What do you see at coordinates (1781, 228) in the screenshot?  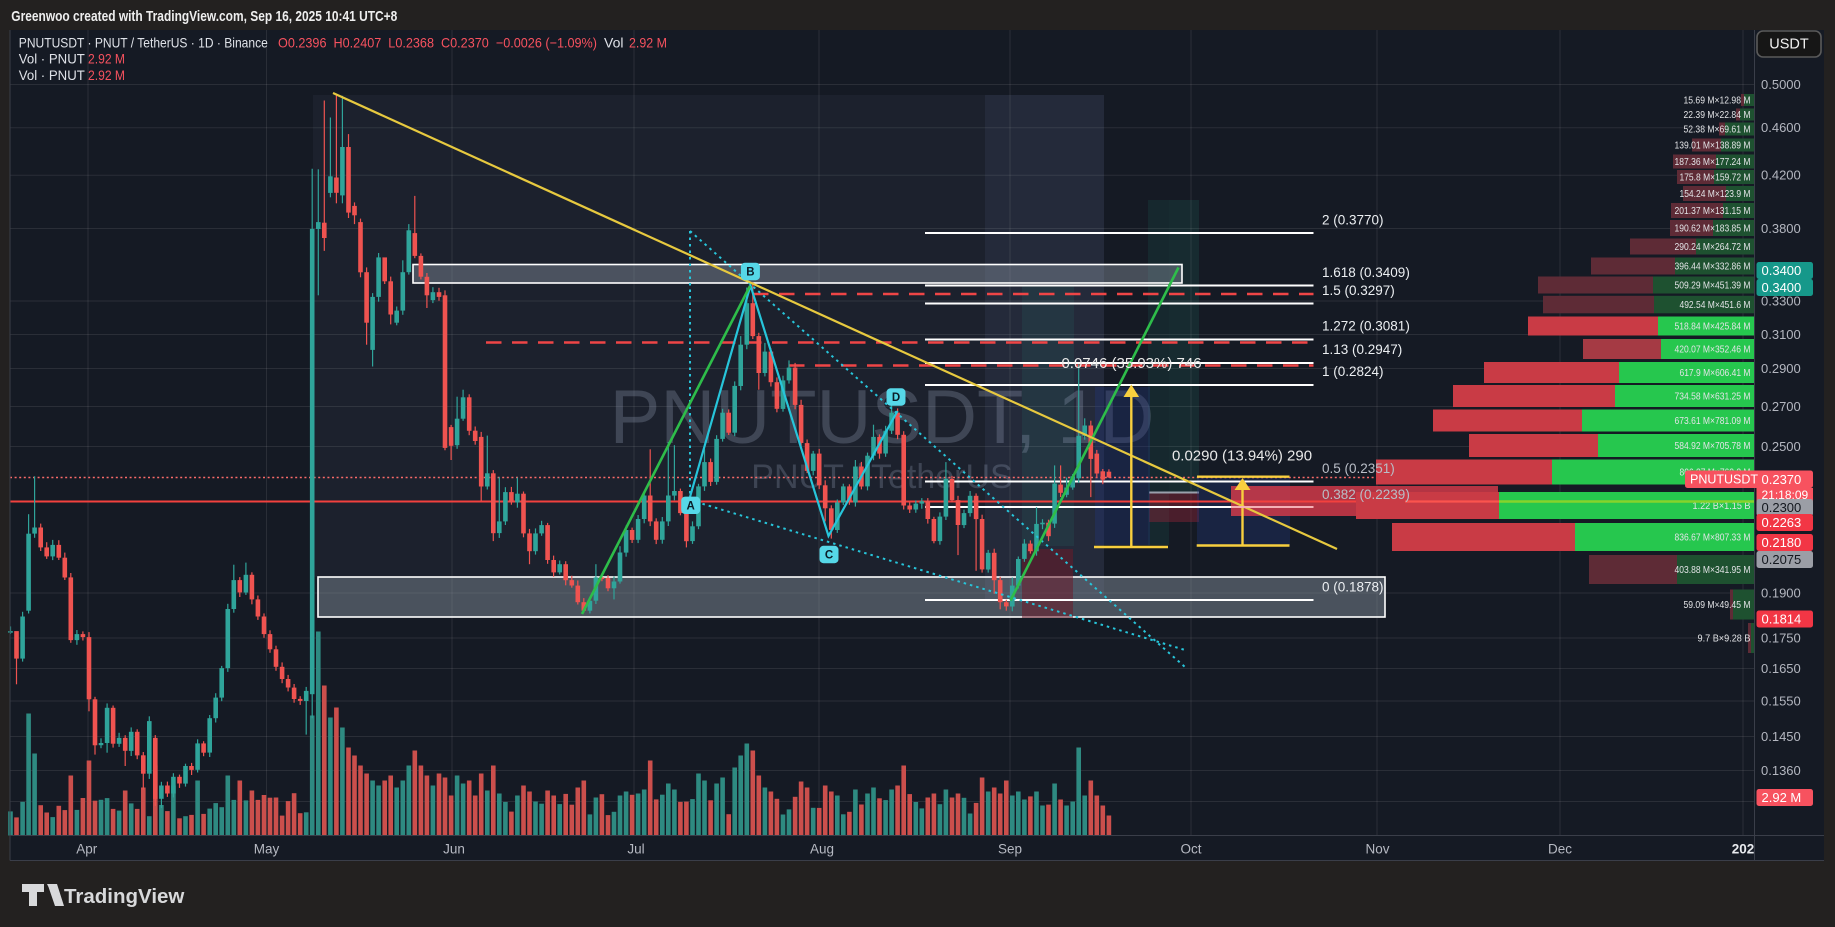 I see `svg-text: 0.3800` at bounding box center [1781, 228].